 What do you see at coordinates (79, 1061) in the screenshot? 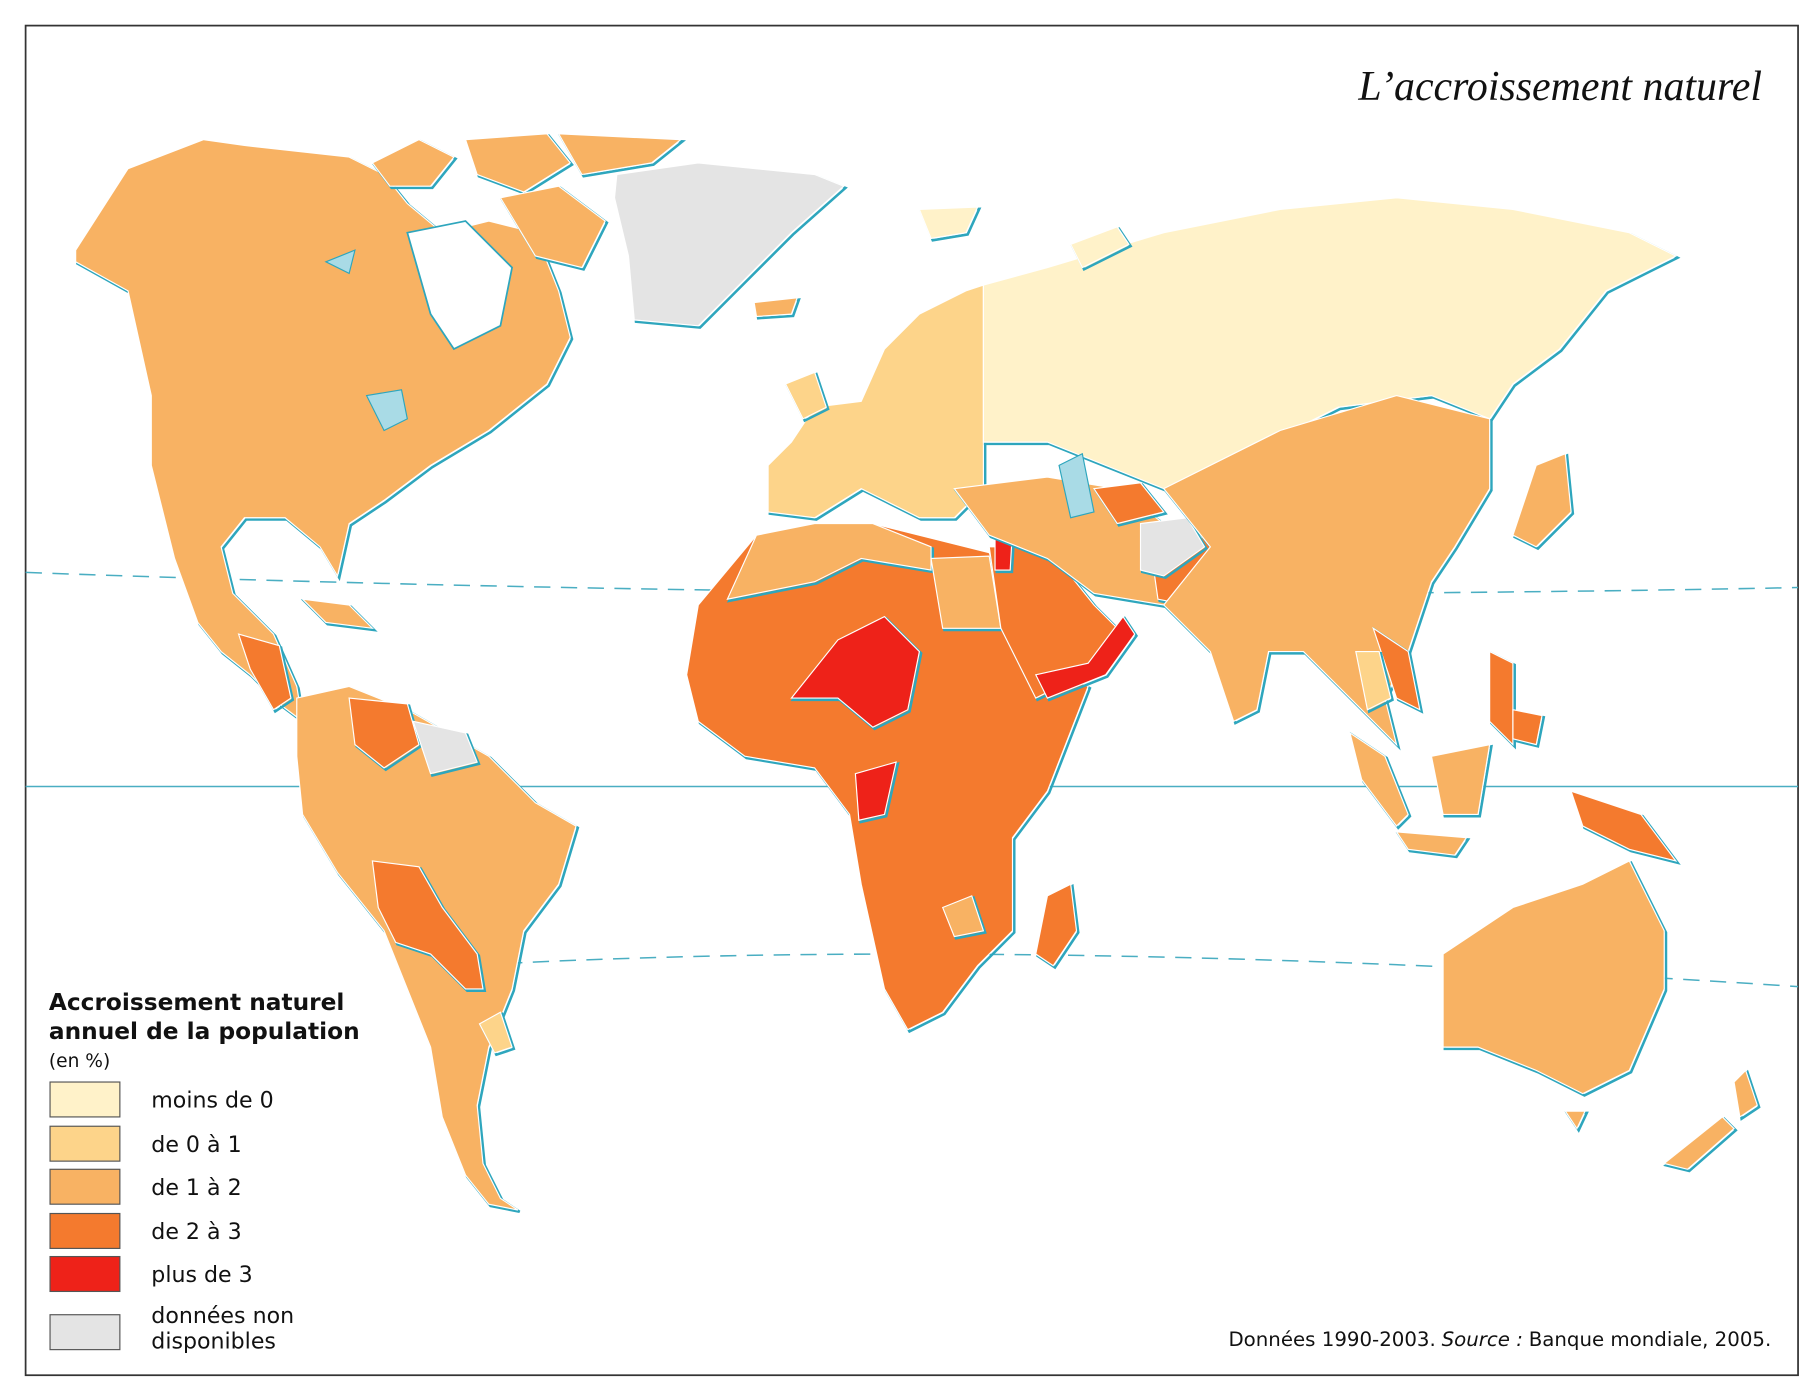
I see `legend-title: (en %)` at bounding box center [79, 1061].